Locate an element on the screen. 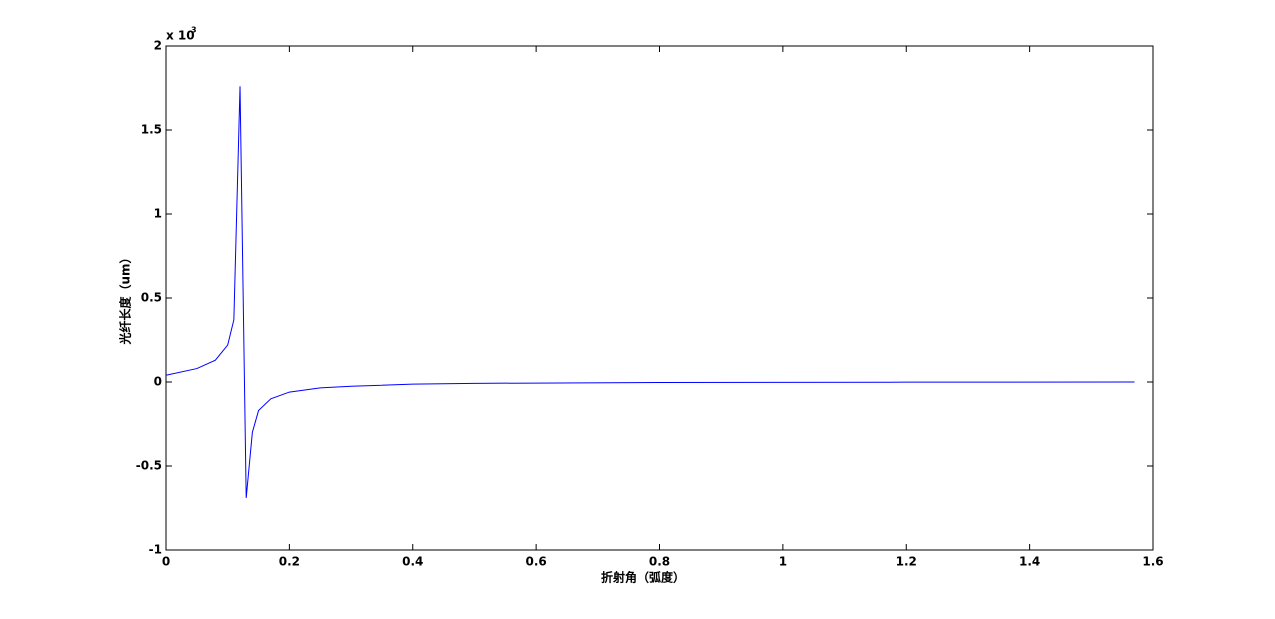  y-tick-label: 0.5 is located at coordinates (151, 298).